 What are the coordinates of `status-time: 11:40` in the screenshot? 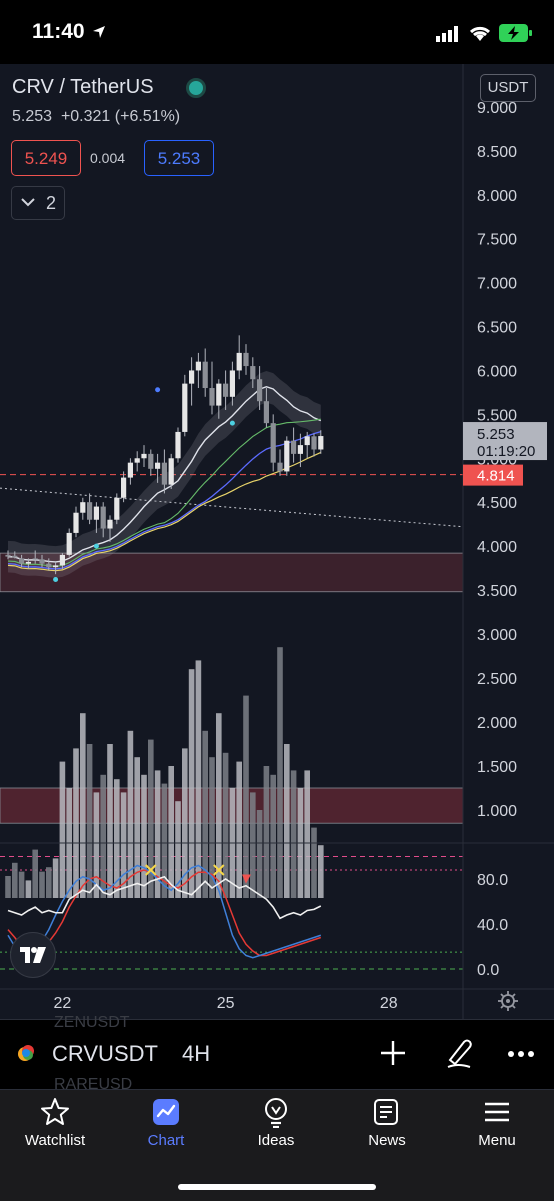 It's located at (58, 31).